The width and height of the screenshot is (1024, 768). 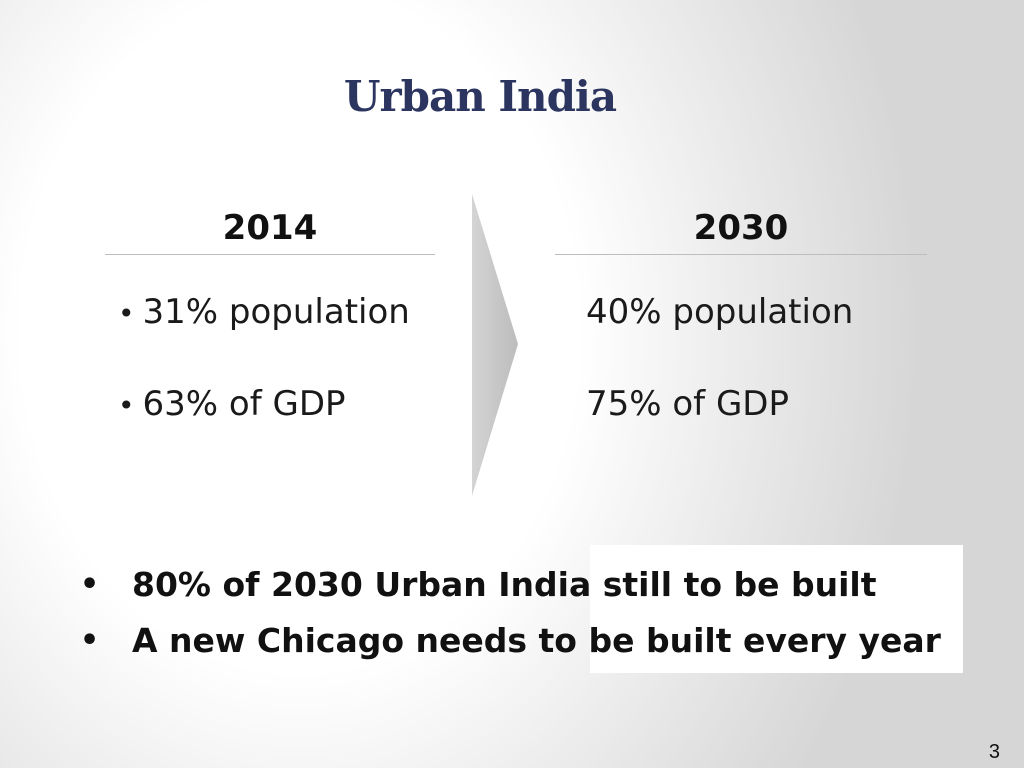 I want to click on slide-title: Urban India, so click(x=480, y=96).